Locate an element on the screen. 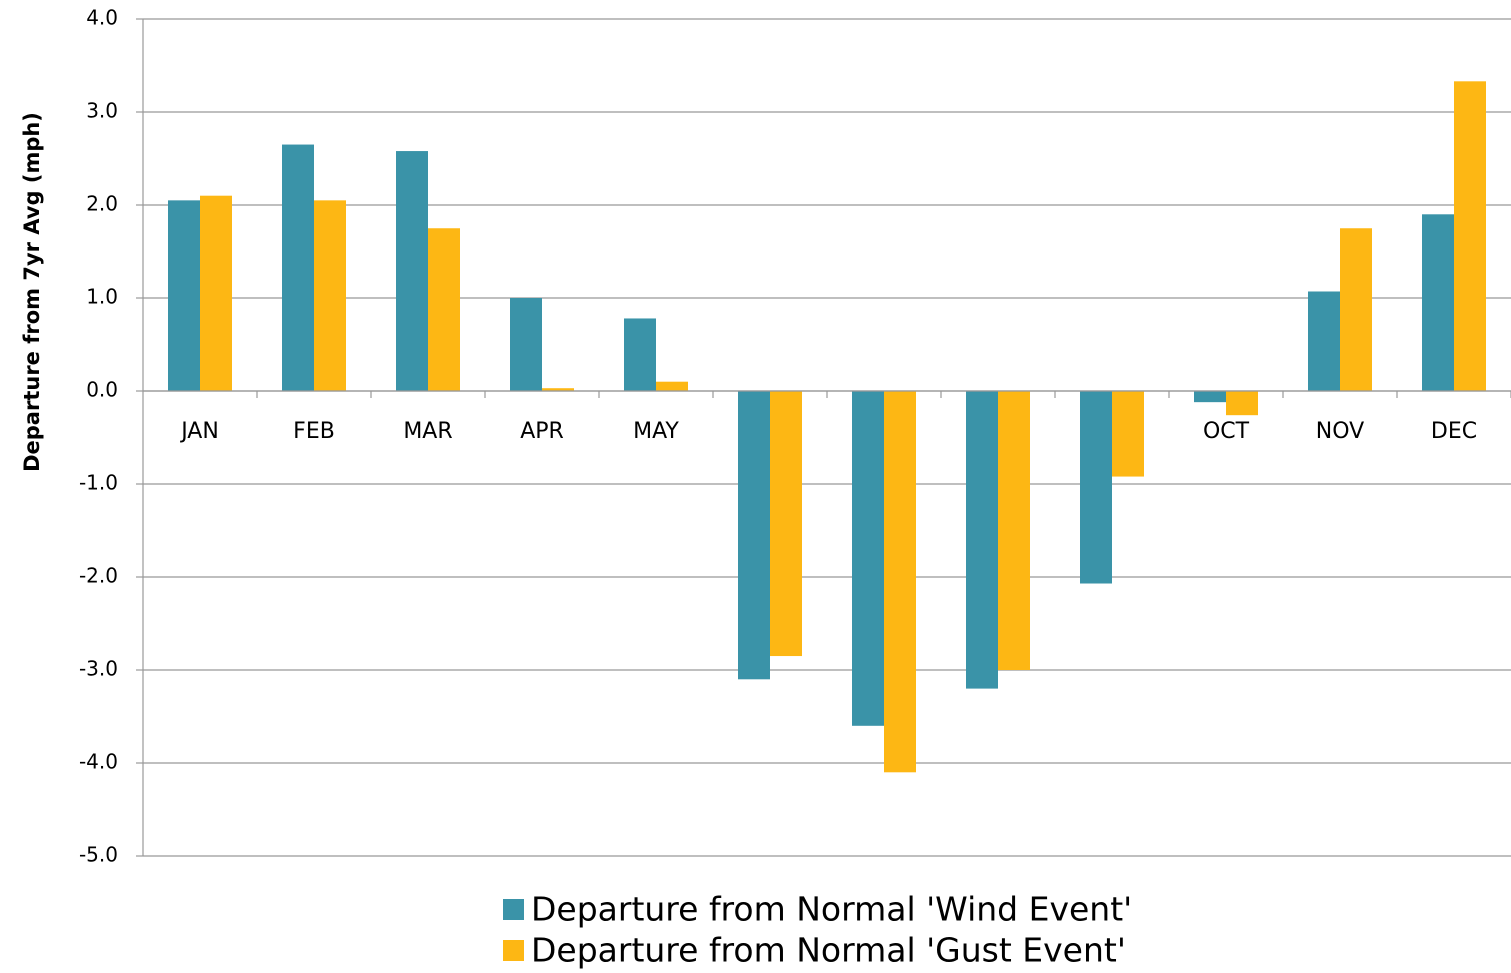 The image size is (1511, 973). y-tick-label: -4.0 is located at coordinates (98, 762).